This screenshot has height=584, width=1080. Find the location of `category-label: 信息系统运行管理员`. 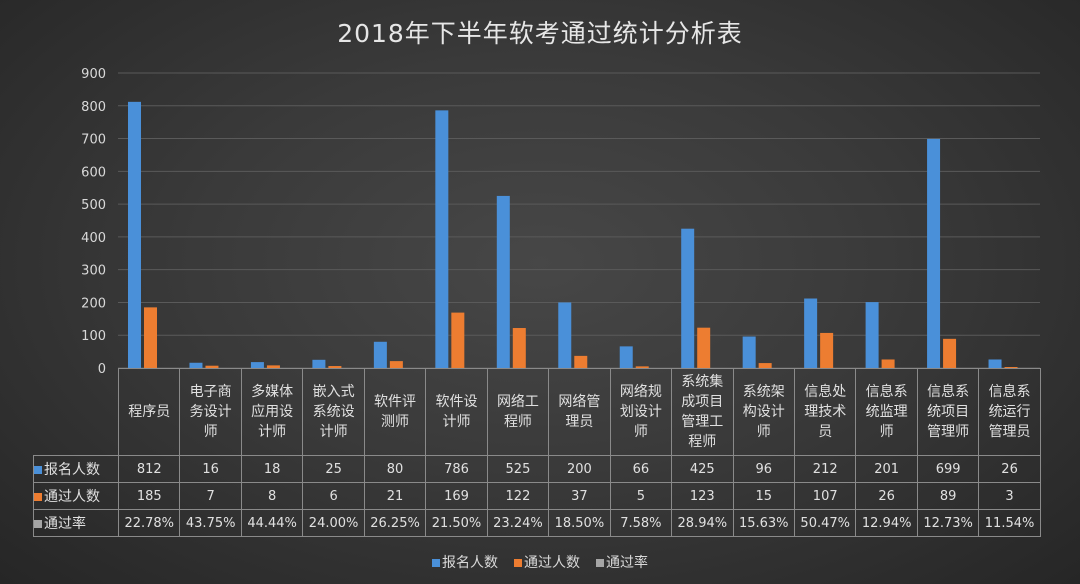

category-label: 信息系统运行管理员 is located at coordinates (1009, 412).